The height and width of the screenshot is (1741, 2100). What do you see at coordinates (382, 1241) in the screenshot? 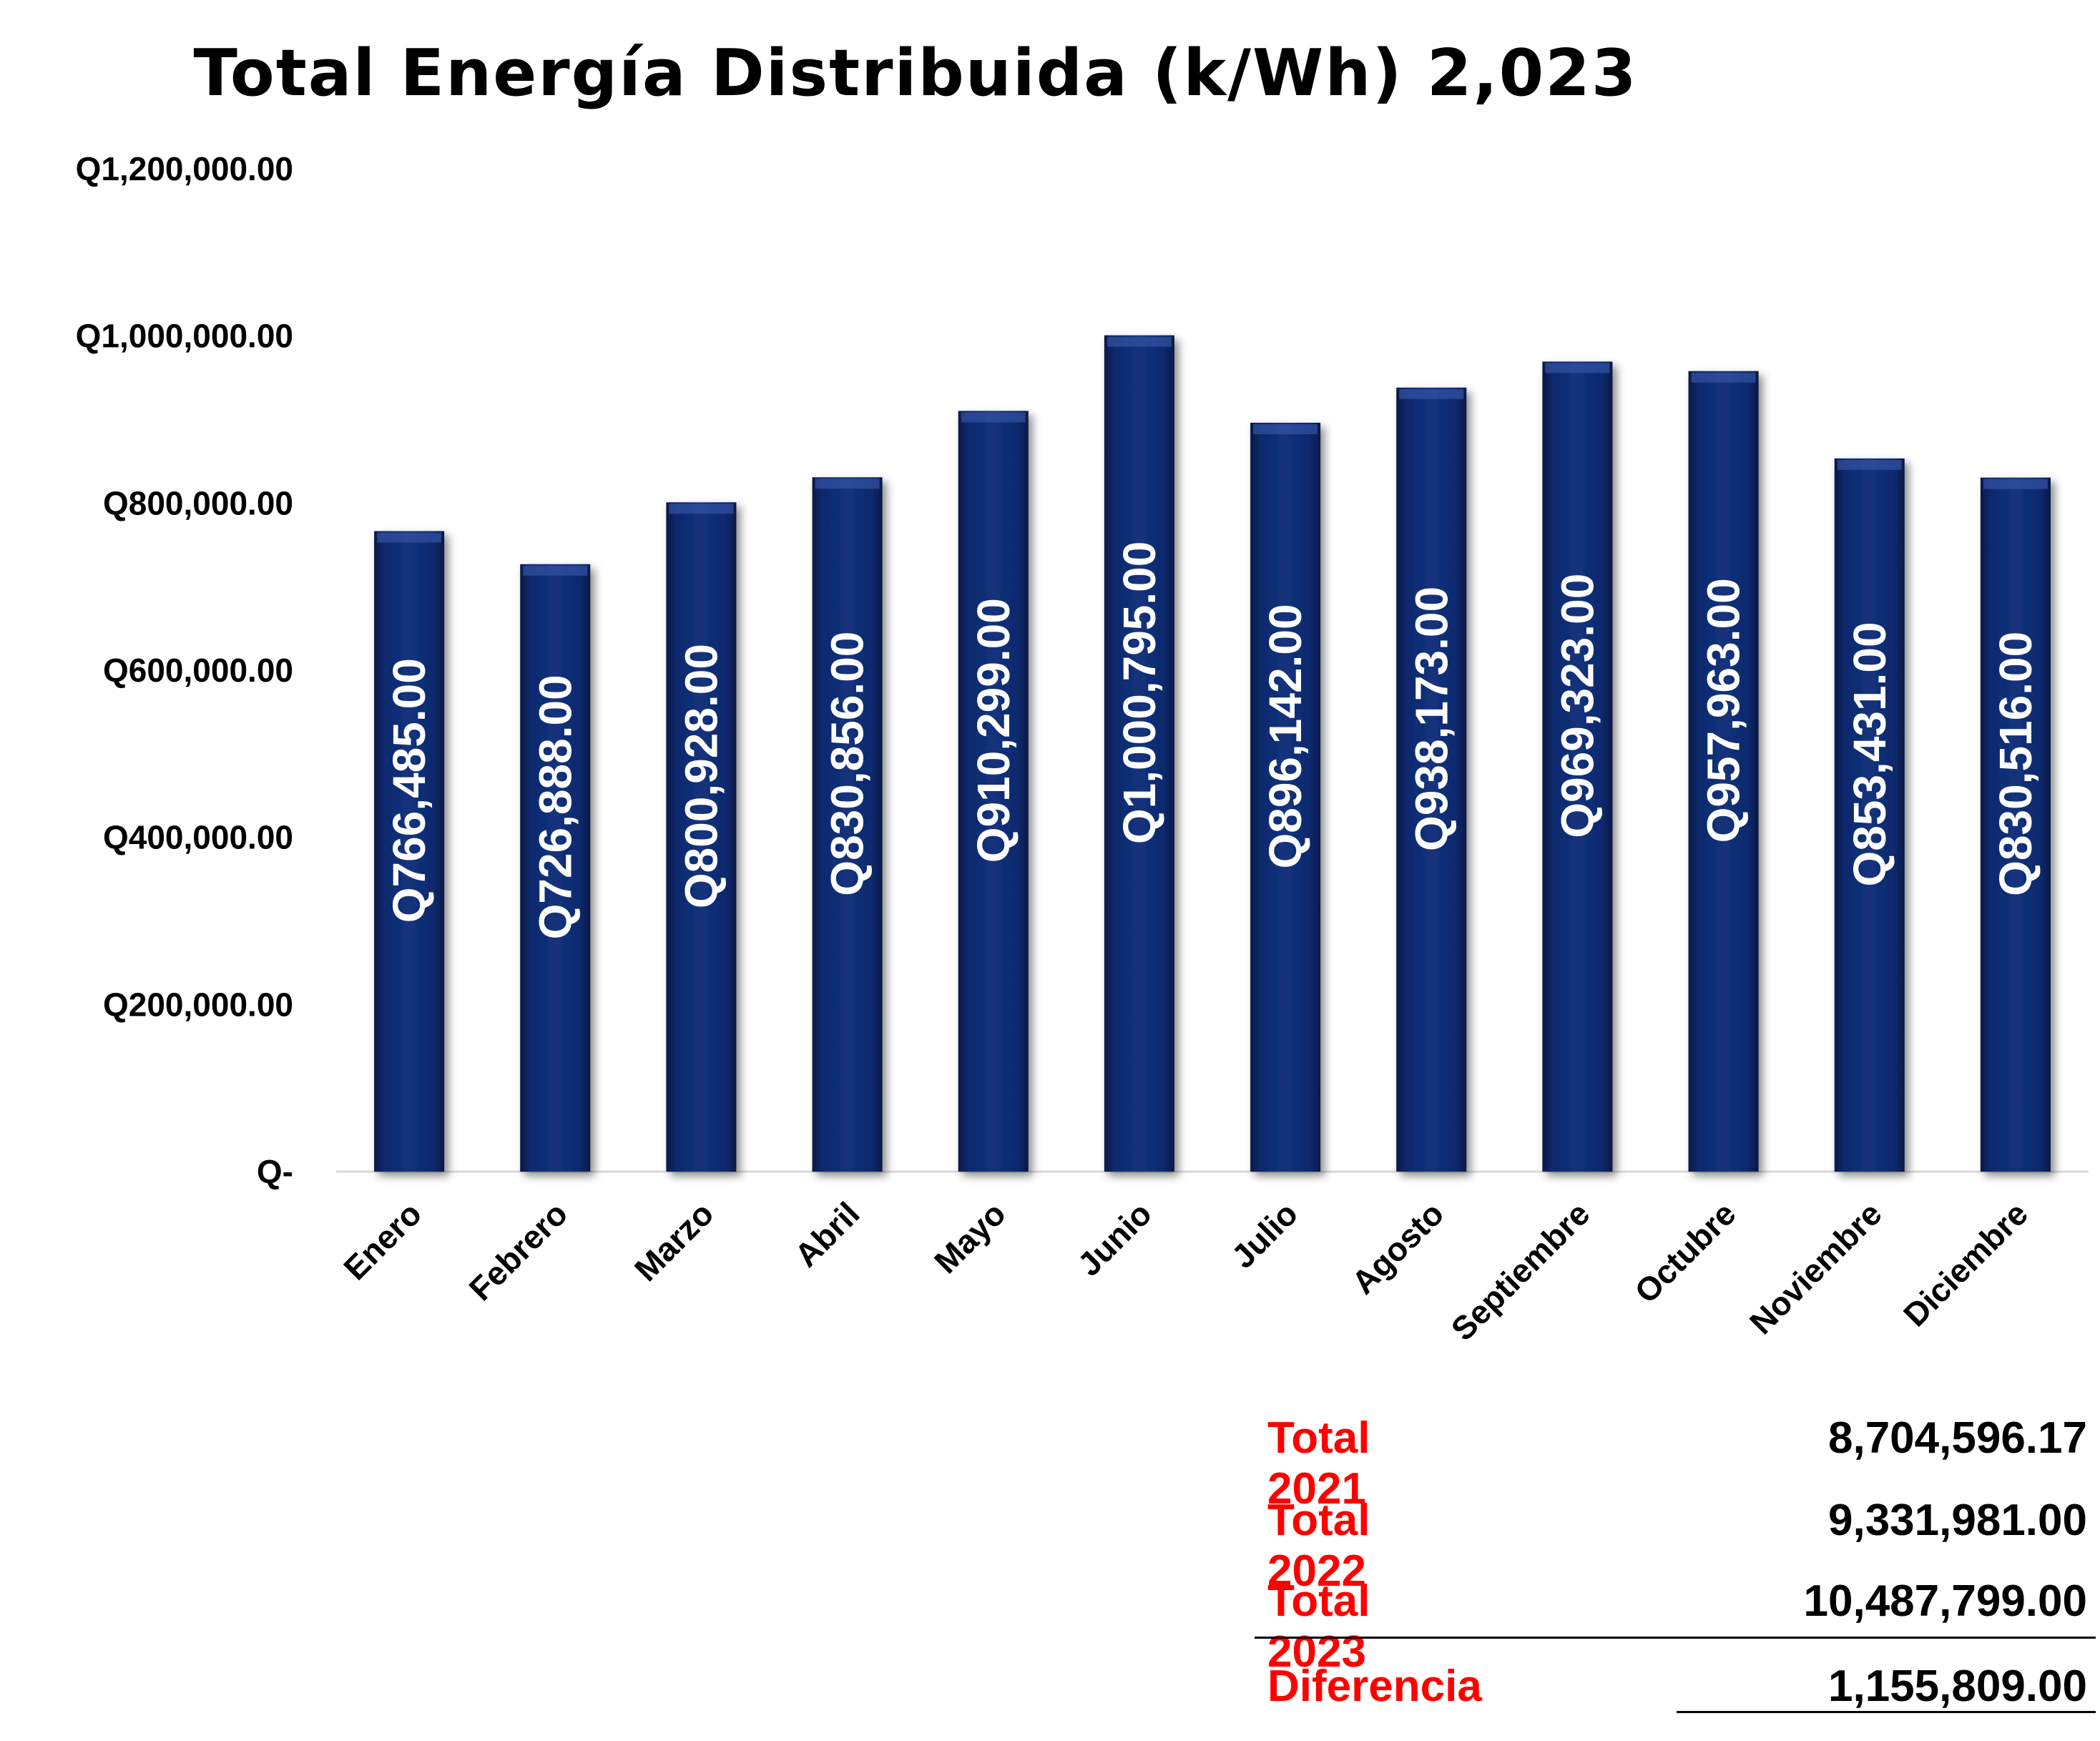
I see `x-tick-label: Enero` at bounding box center [382, 1241].